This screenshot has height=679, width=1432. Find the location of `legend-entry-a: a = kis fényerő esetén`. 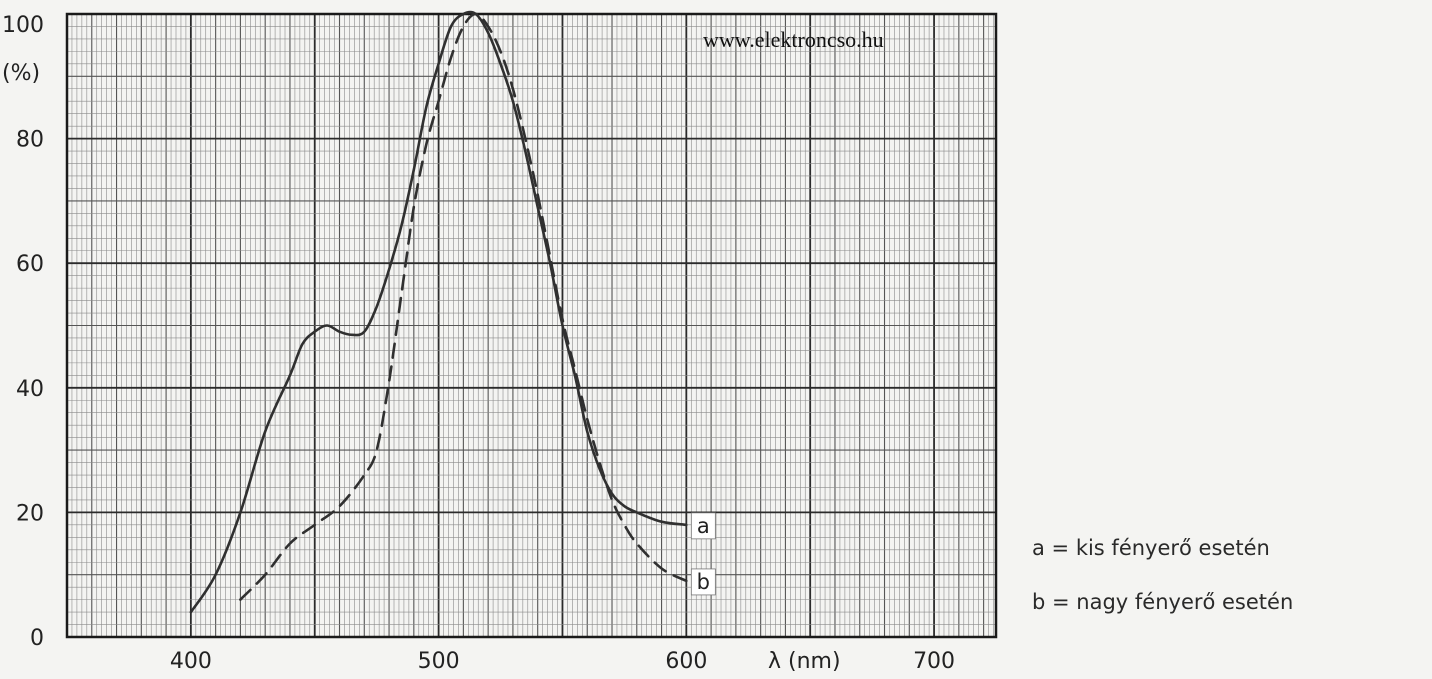

legend-entry-a: a = kis fényerő esetén is located at coordinates (1151, 548).